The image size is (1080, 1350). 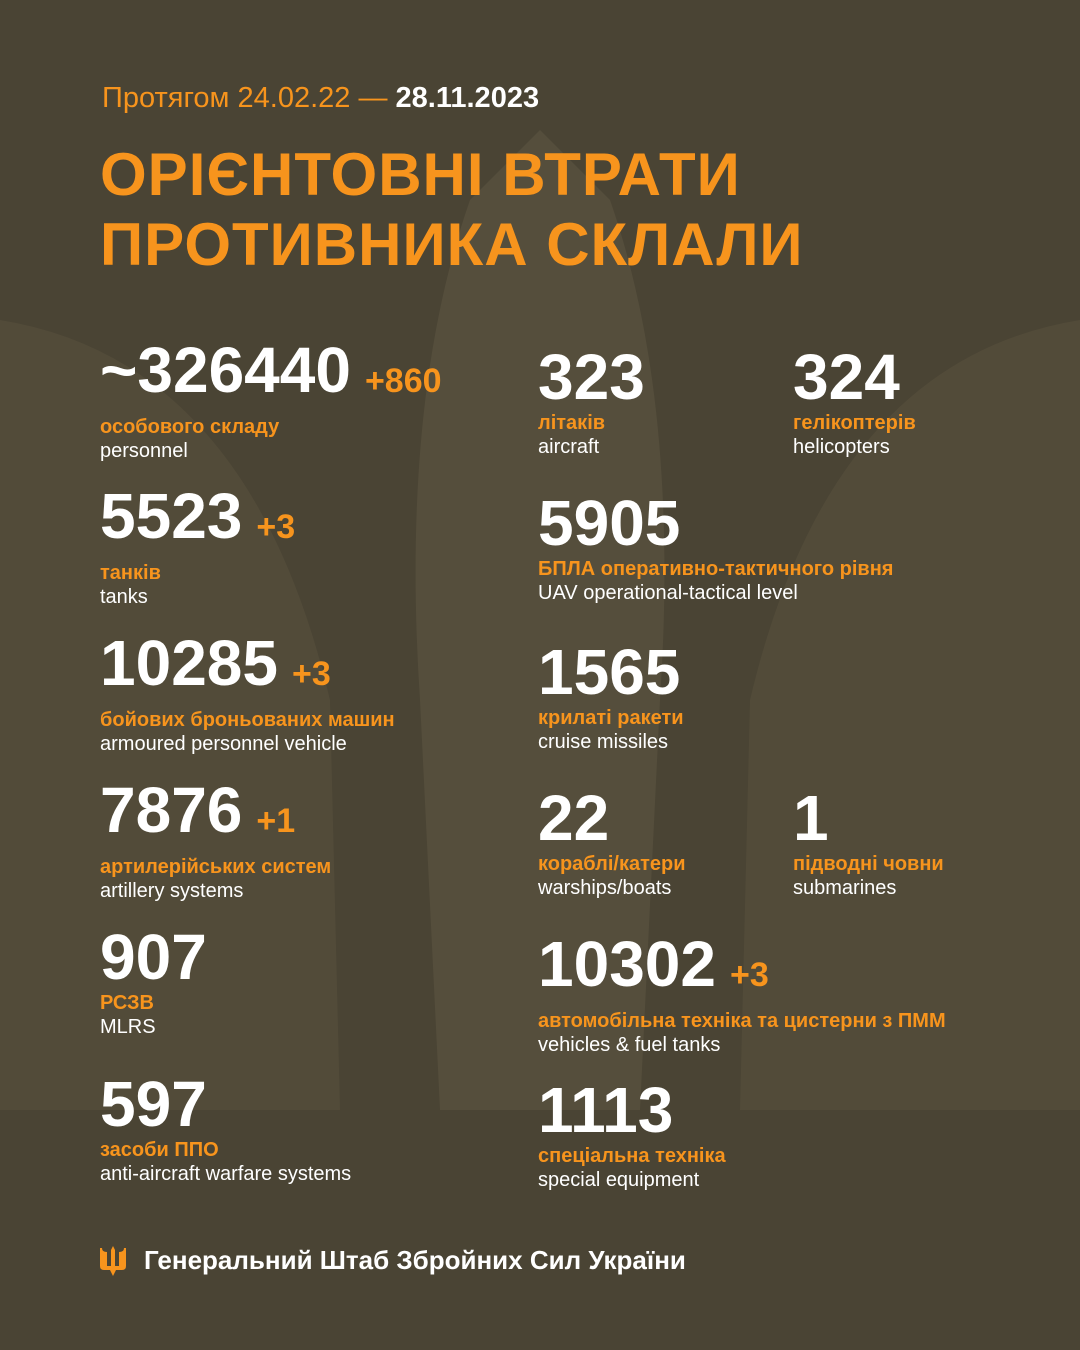 What do you see at coordinates (452, 210) in the screenshot?
I see `page-title: ОРІЄНТОВНІ ВТРАТИ ПРОТИВНИКА СКЛАЛИ` at bounding box center [452, 210].